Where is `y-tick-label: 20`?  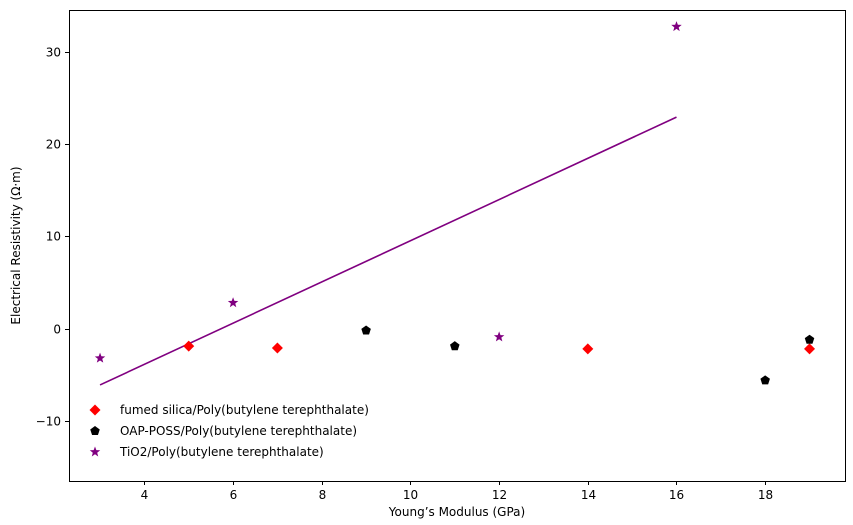
y-tick-label: 20 is located at coordinates (53, 145).